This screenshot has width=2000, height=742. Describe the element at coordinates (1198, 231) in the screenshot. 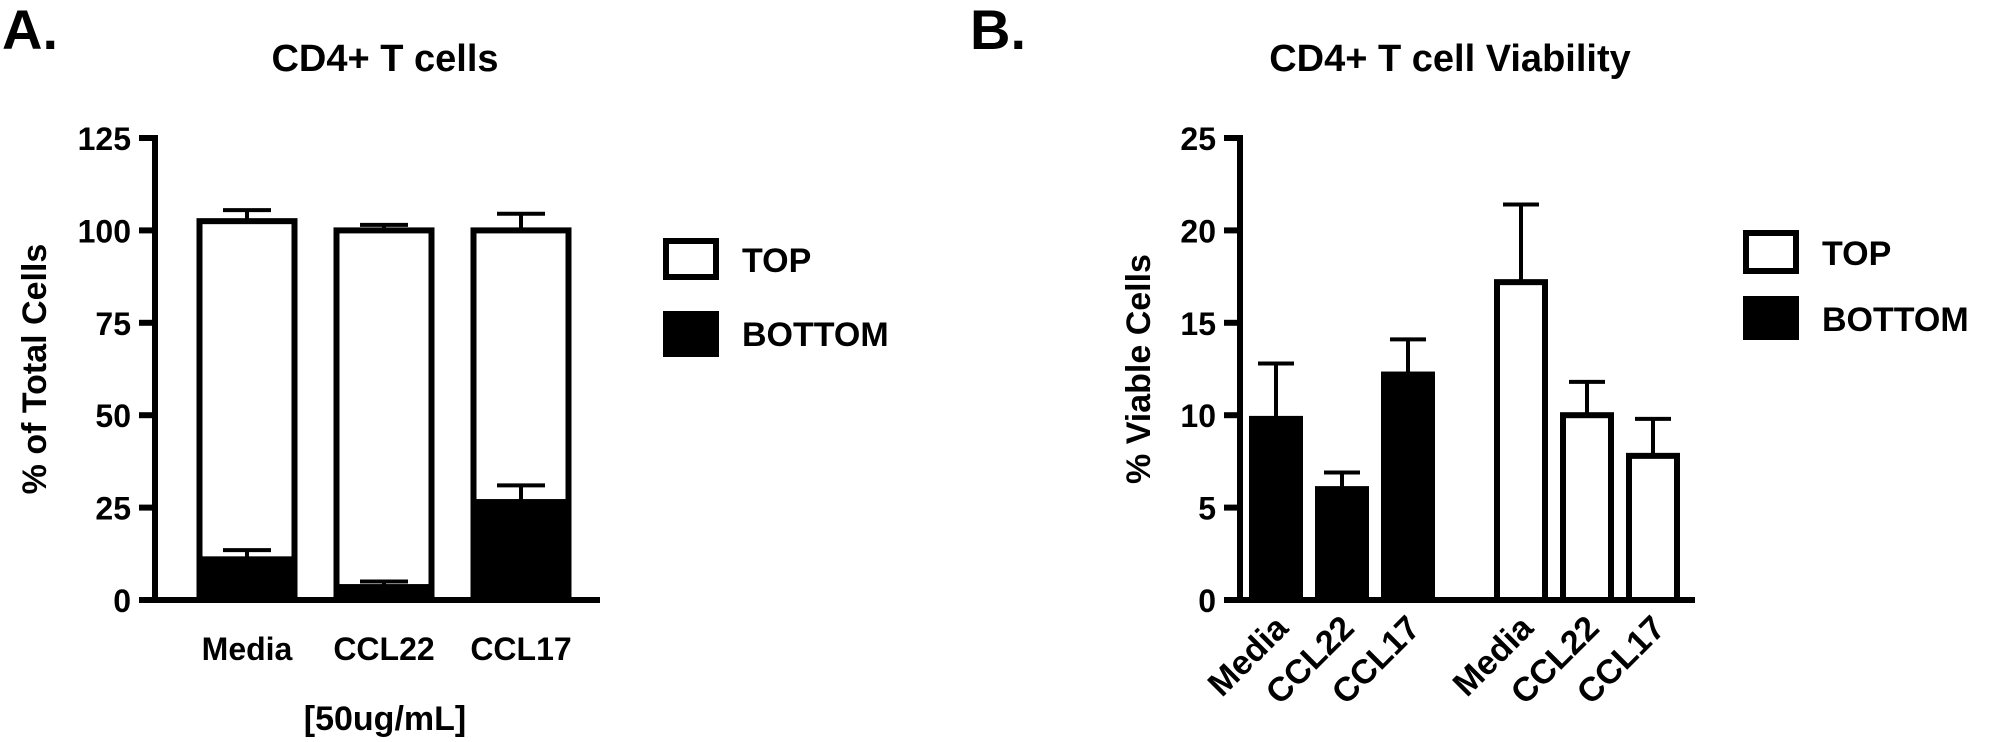

I see `y-tick-label: 20` at that location.